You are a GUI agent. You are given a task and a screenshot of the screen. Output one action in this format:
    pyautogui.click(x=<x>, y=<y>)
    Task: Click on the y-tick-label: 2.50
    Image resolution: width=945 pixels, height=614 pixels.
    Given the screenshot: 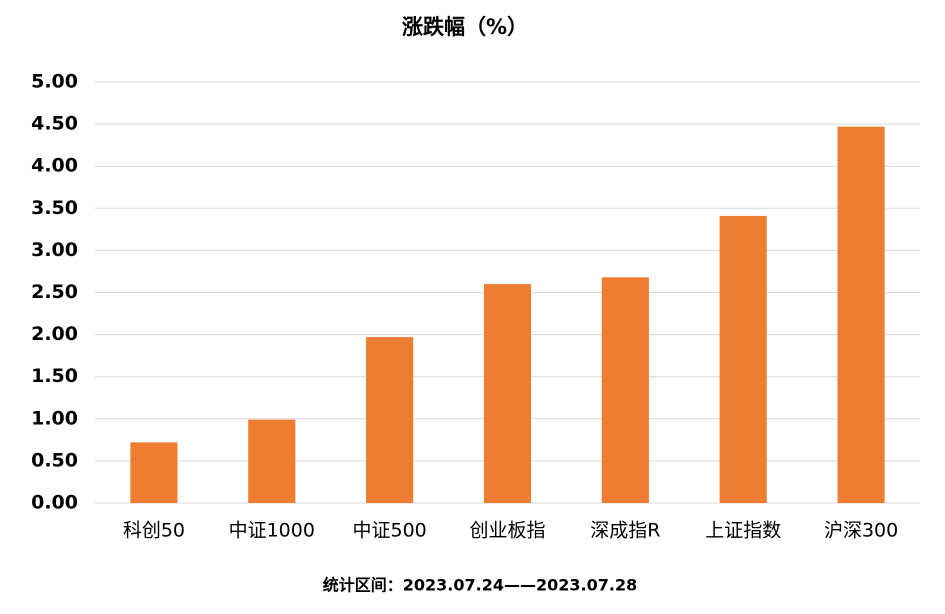 What is the action you would take?
    pyautogui.click(x=54, y=292)
    